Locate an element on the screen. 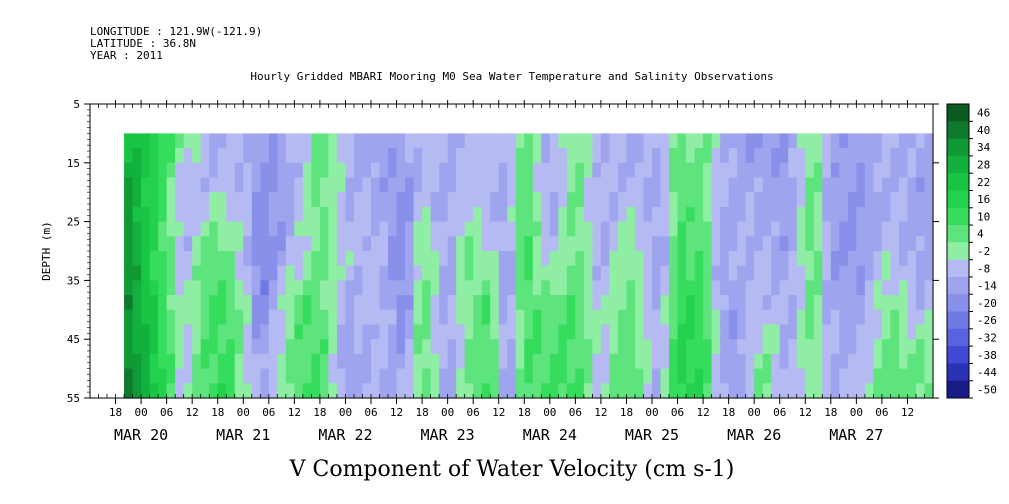 This screenshot has width=1009, height=504. x-hour-label: 12 is located at coordinates (294, 412).